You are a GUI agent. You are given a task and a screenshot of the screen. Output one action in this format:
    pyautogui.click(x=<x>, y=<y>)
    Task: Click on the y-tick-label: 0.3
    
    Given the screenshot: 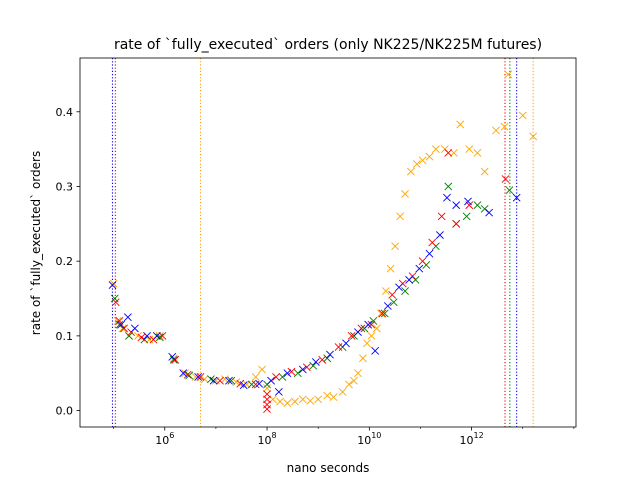 What is the action you would take?
    pyautogui.click(x=65, y=186)
    